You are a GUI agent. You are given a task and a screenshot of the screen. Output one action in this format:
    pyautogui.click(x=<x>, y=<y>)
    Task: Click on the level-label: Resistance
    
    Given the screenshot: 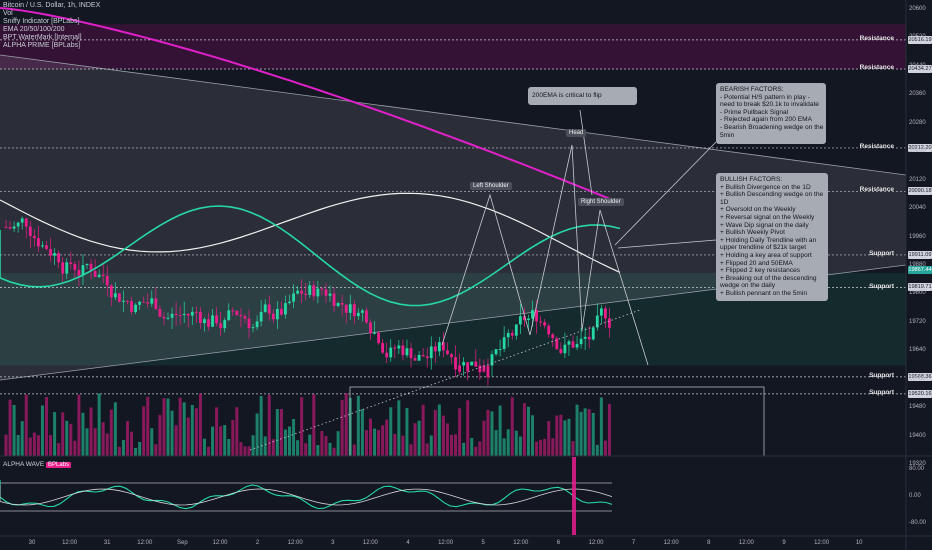 What is the action you would take?
    pyautogui.click(x=876, y=190)
    